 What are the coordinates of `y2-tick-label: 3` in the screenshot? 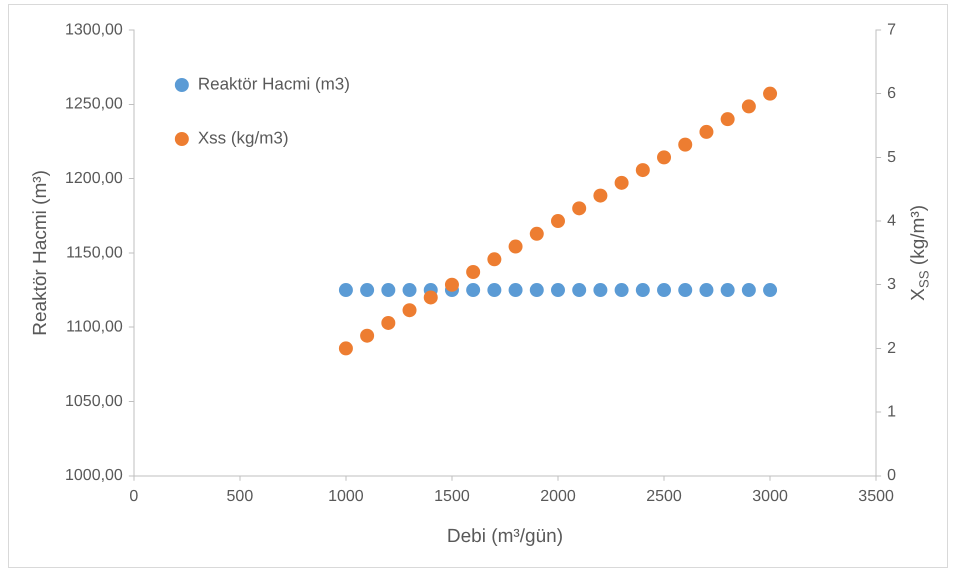 It's located at (891, 285).